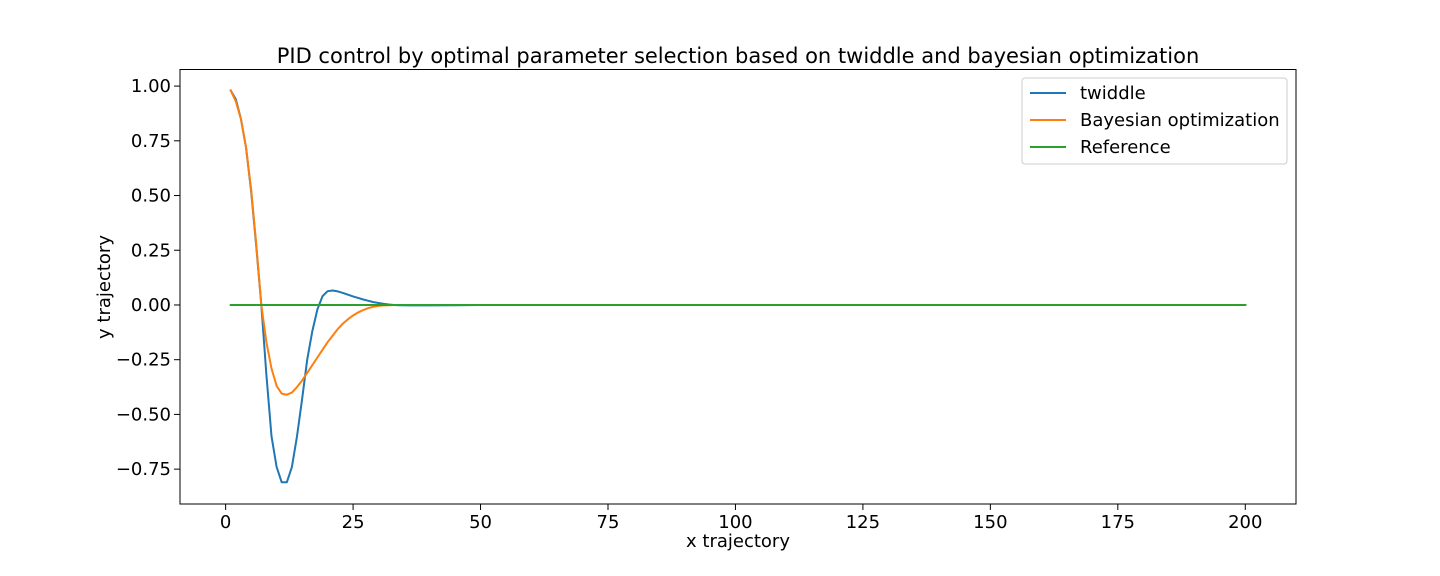 The image size is (1440, 576). I want to click on y-tick-label: −0.75, so click(143, 469).